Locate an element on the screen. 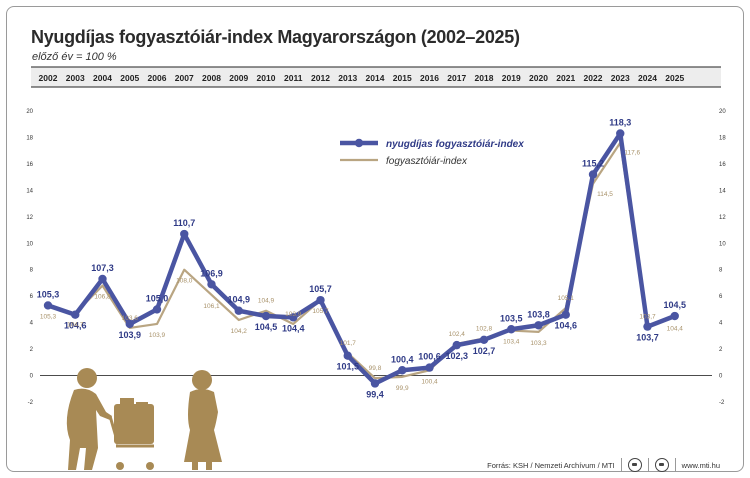 This screenshot has height=478, width=750. y-tick-left-2: 2 is located at coordinates (32, 350).